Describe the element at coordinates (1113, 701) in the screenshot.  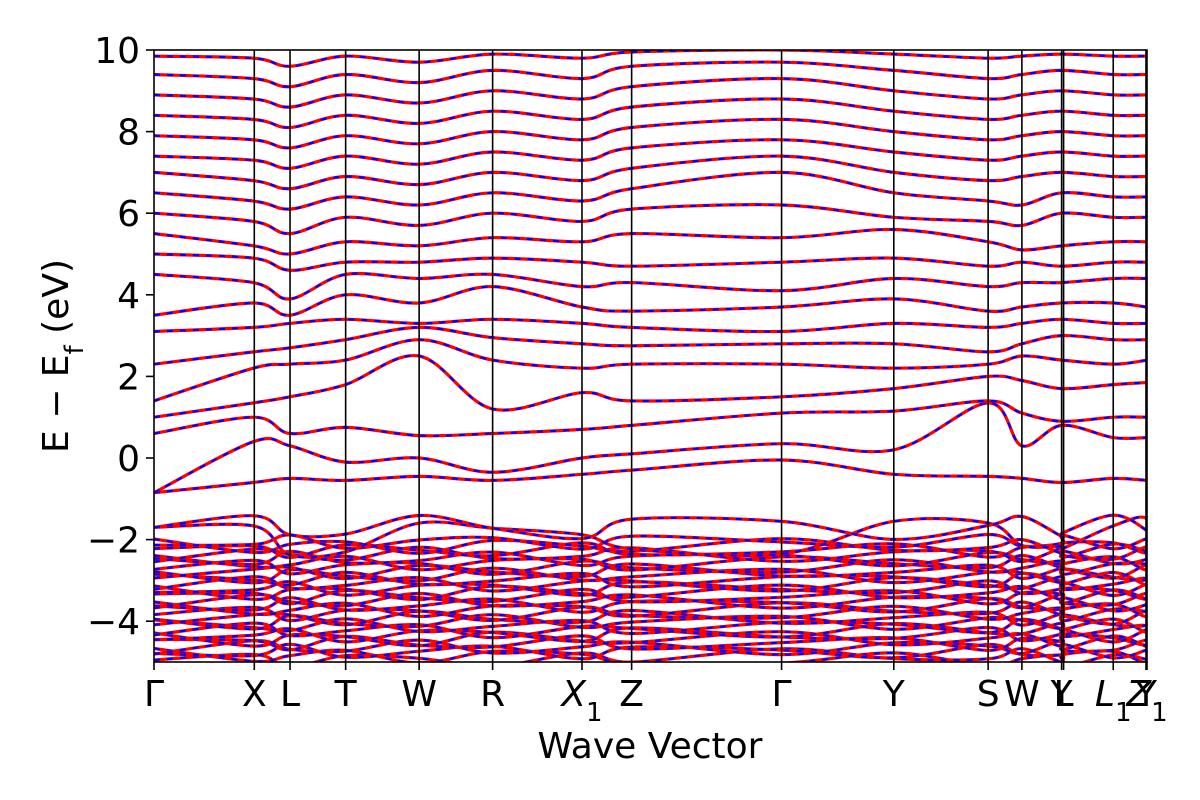
I see `x-tick-label: L1` at that location.